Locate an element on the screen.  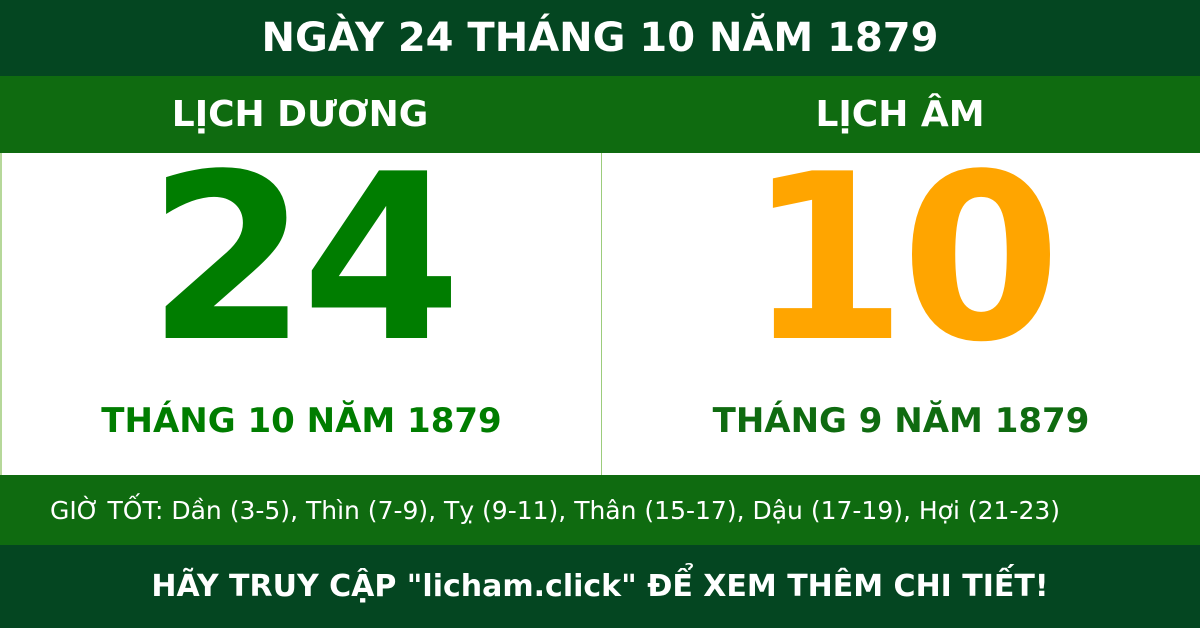
solar-month-year: THÁNG 10 NĂM 1879 is located at coordinates (301, 421).